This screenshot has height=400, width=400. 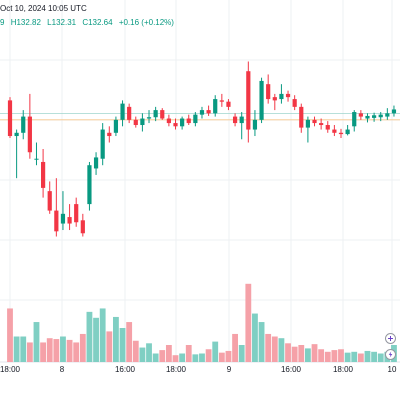 I want to click on time-tick-label: 9, so click(x=229, y=369).